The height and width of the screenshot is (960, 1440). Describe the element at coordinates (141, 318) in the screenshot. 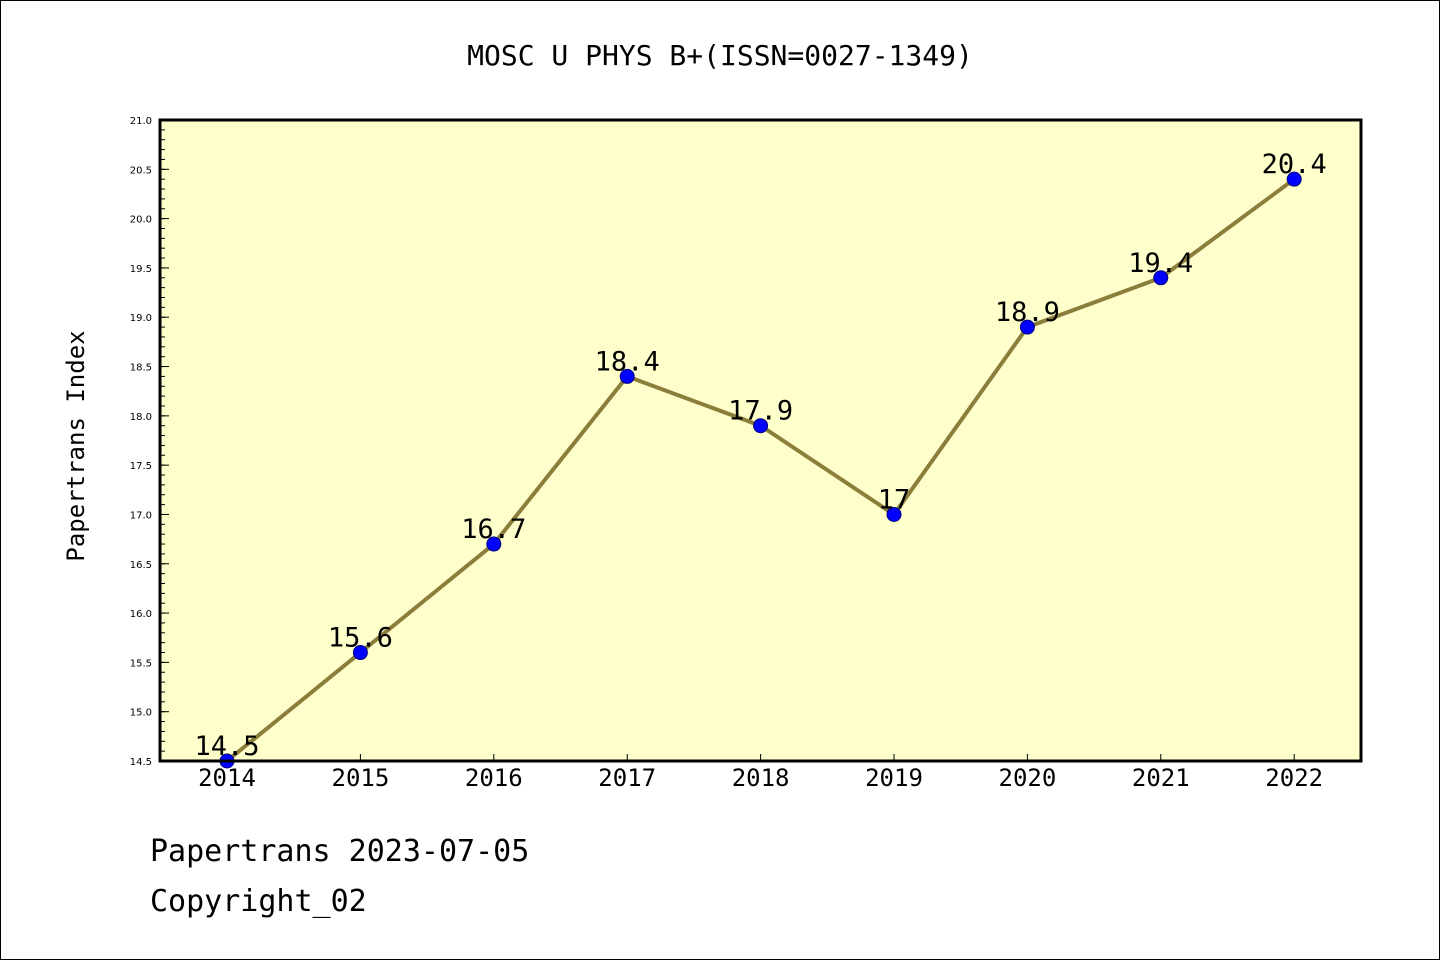

I see `y-tick-label: 19.0` at that location.